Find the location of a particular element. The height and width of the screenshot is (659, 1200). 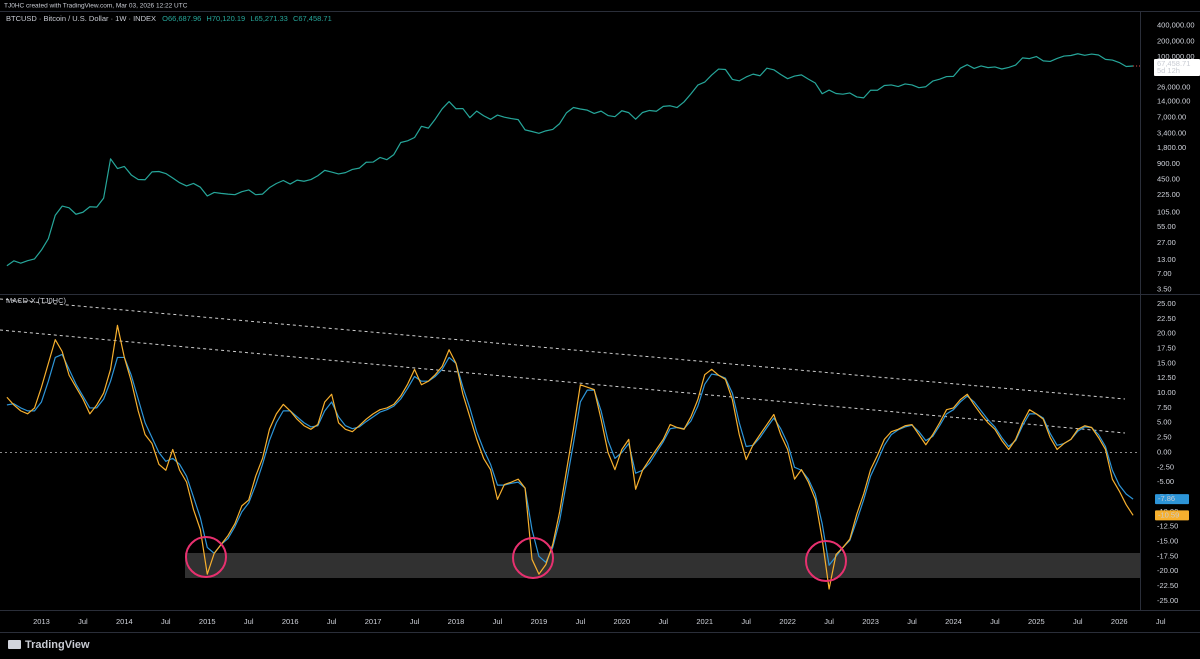

y-tick-label: 100,000.00 is located at coordinates (1176, 56).